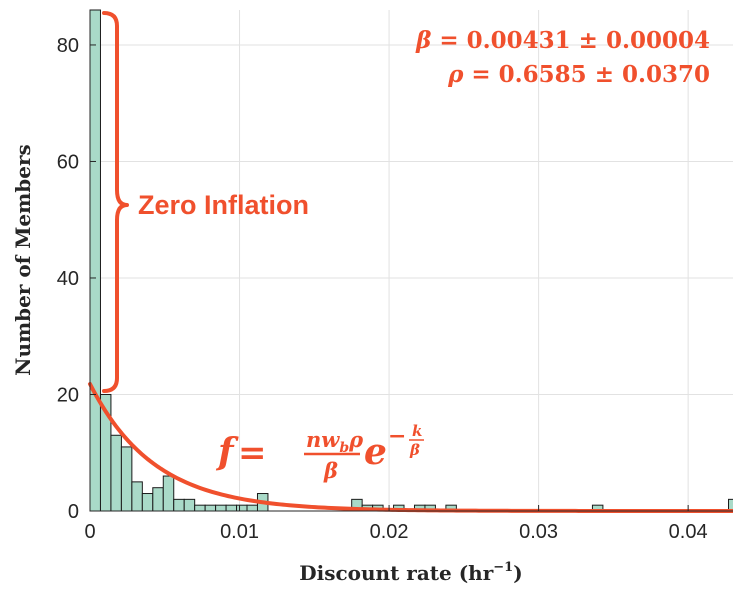 The height and width of the screenshot is (590, 733). What do you see at coordinates (389, 532) in the screenshot?
I see `x-tick-label: 0.02` at bounding box center [389, 532].